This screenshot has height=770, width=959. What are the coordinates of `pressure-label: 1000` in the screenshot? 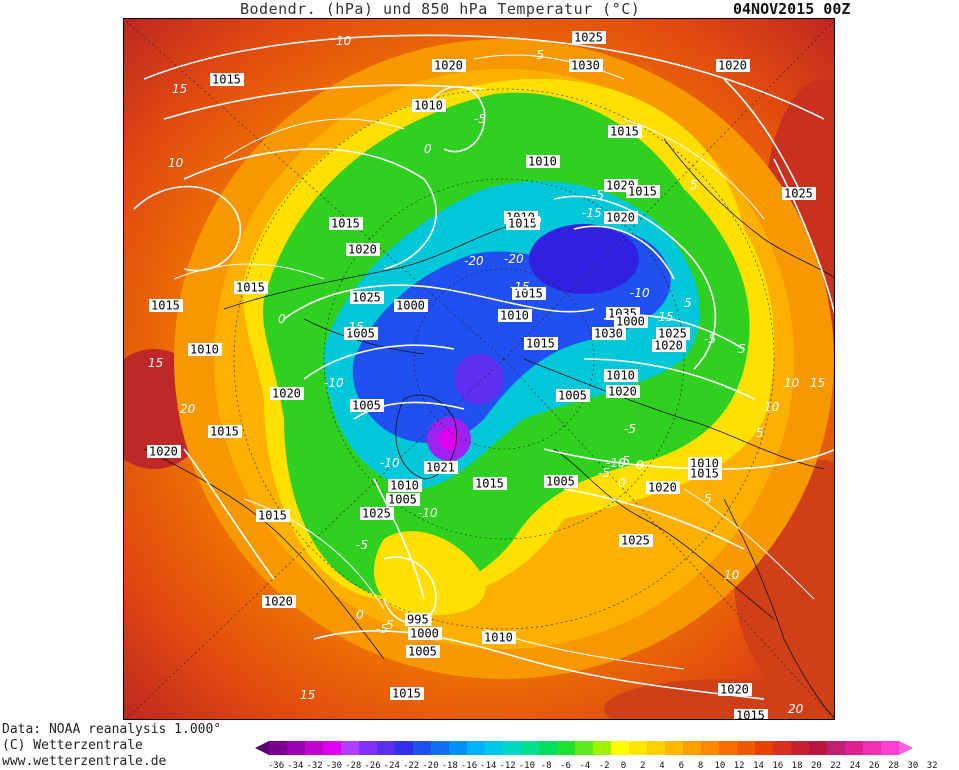 It's located at (425, 634).